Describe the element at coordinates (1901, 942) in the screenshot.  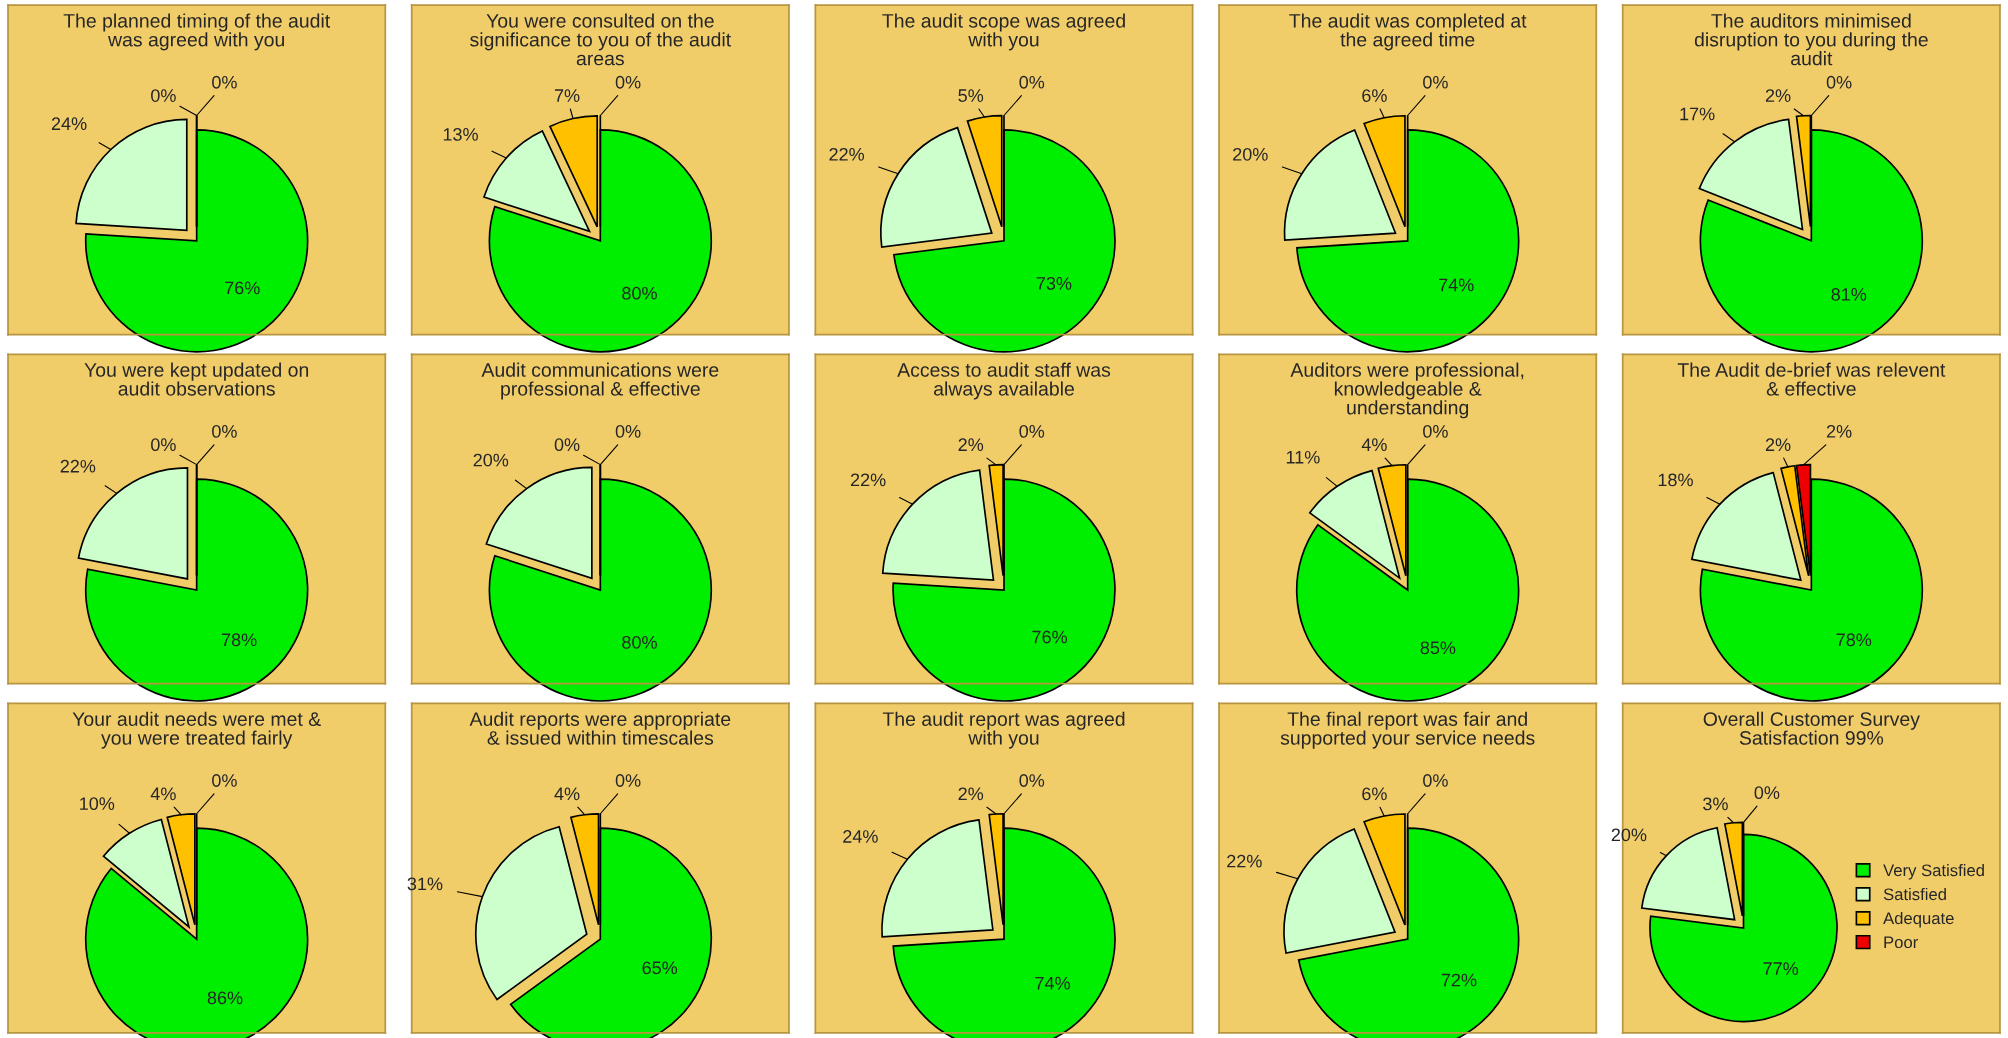
I see `legend-label: Poor` at that location.